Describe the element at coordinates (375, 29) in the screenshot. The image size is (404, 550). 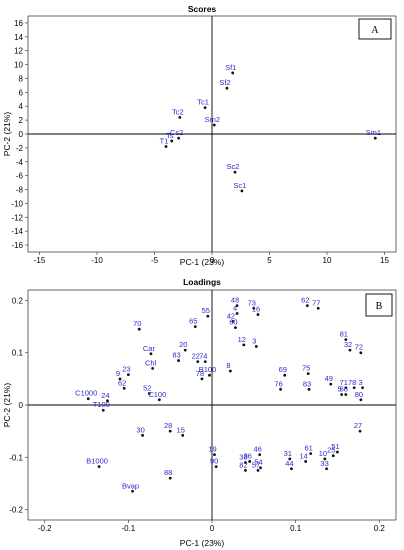
I see `panel-badge-a` at that location.